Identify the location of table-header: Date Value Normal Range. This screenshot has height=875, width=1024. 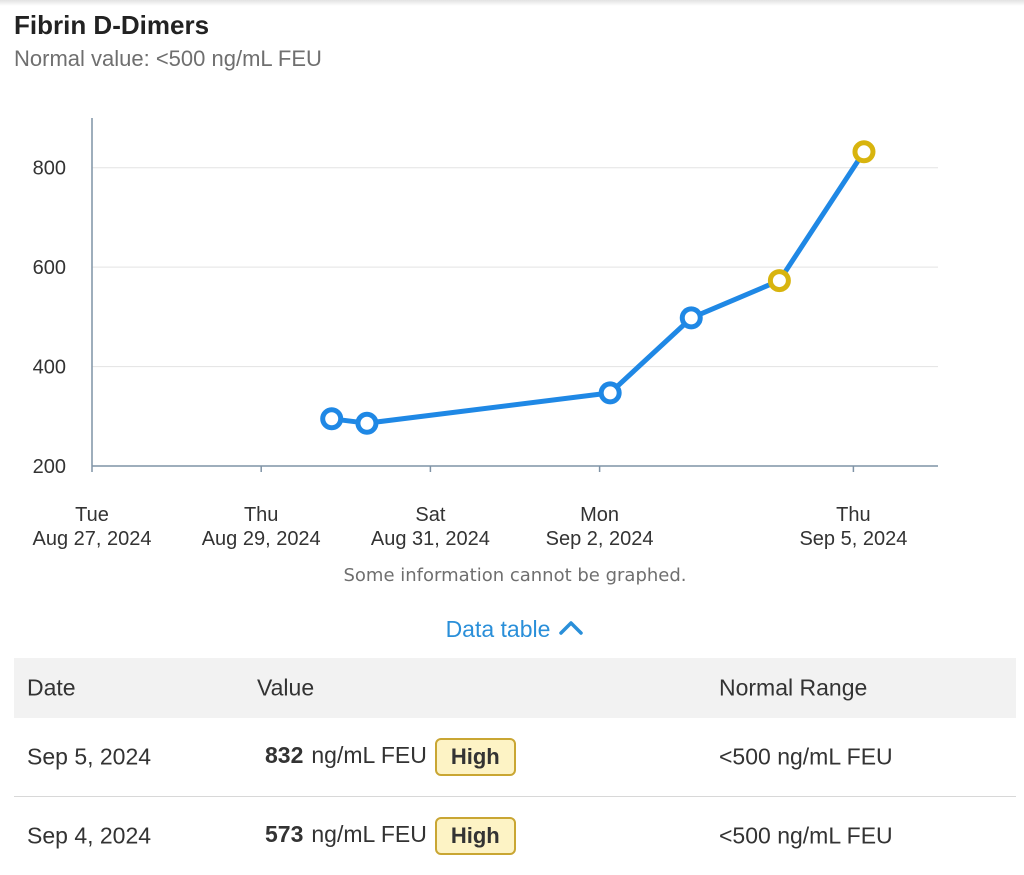
(515, 688).